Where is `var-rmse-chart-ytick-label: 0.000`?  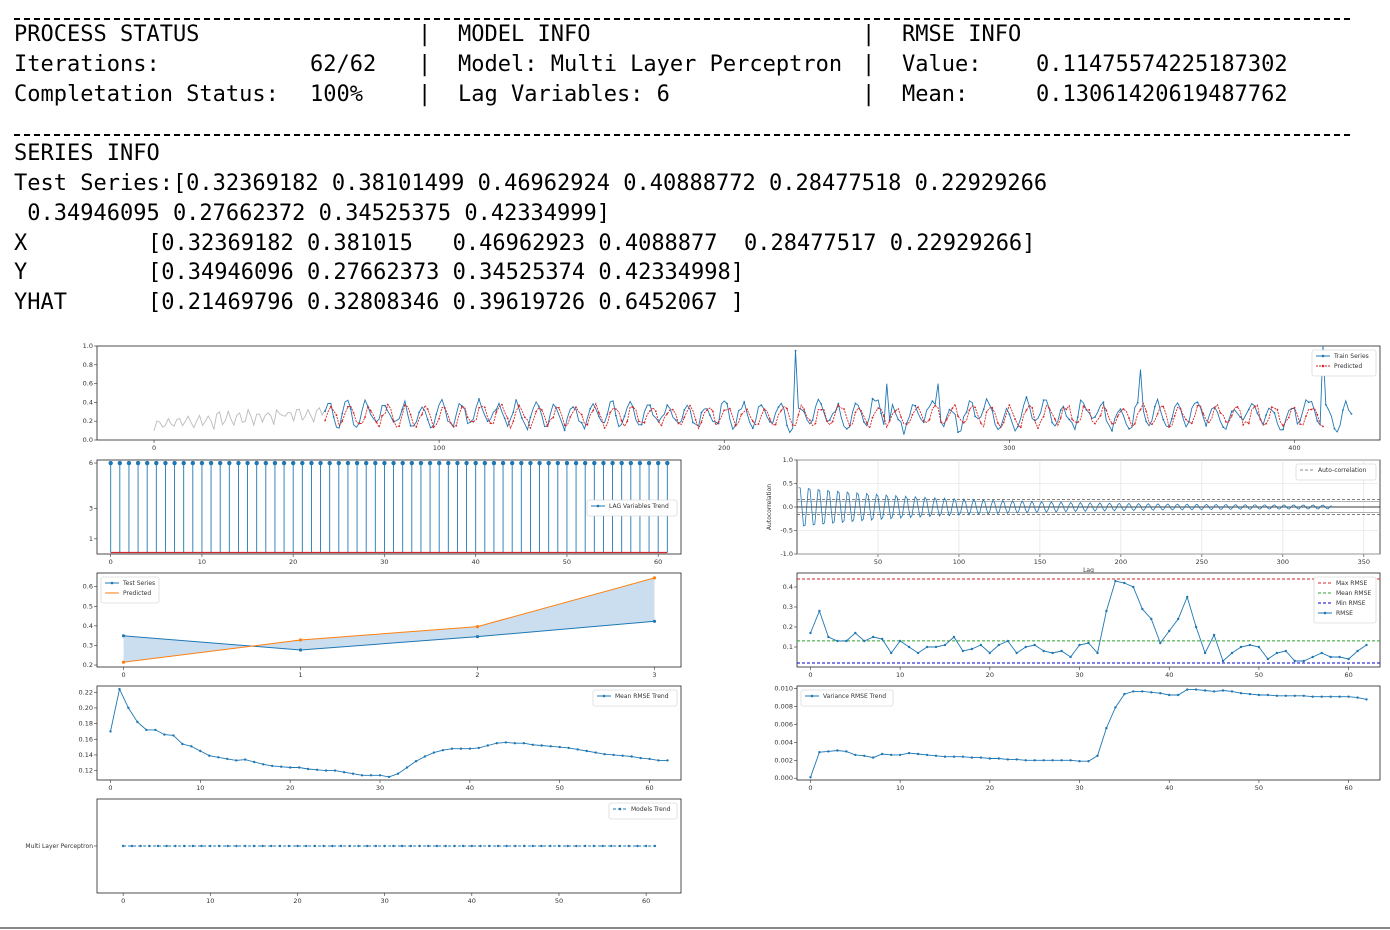 var-rmse-chart-ytick-label: 0.000 is located at coordinates (783, 778).